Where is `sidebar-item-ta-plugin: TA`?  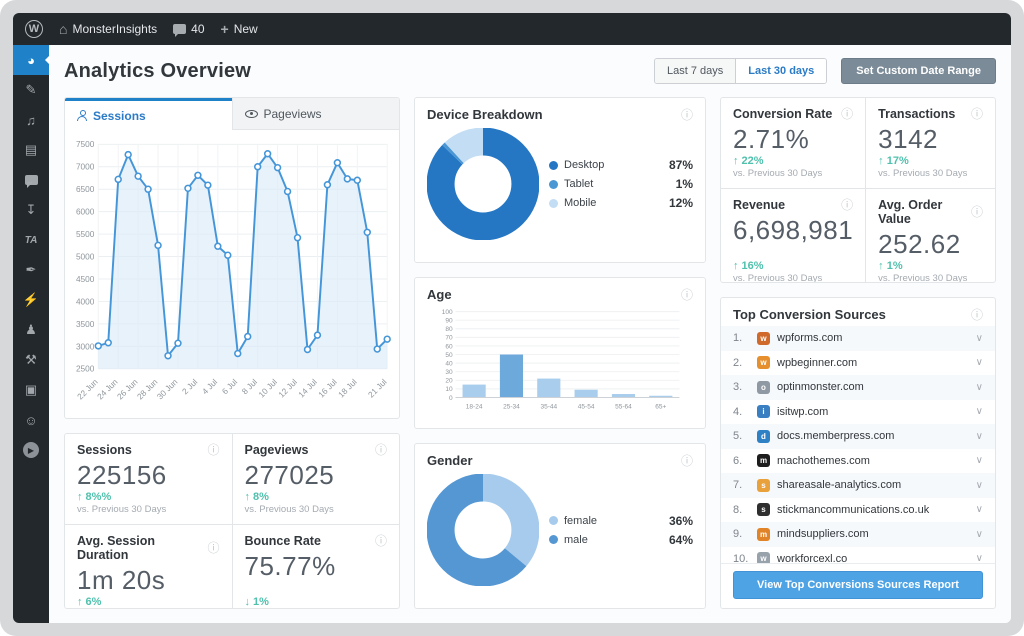 sidebar-item-ta-plugin: TA is located at coordinates (31, 240).